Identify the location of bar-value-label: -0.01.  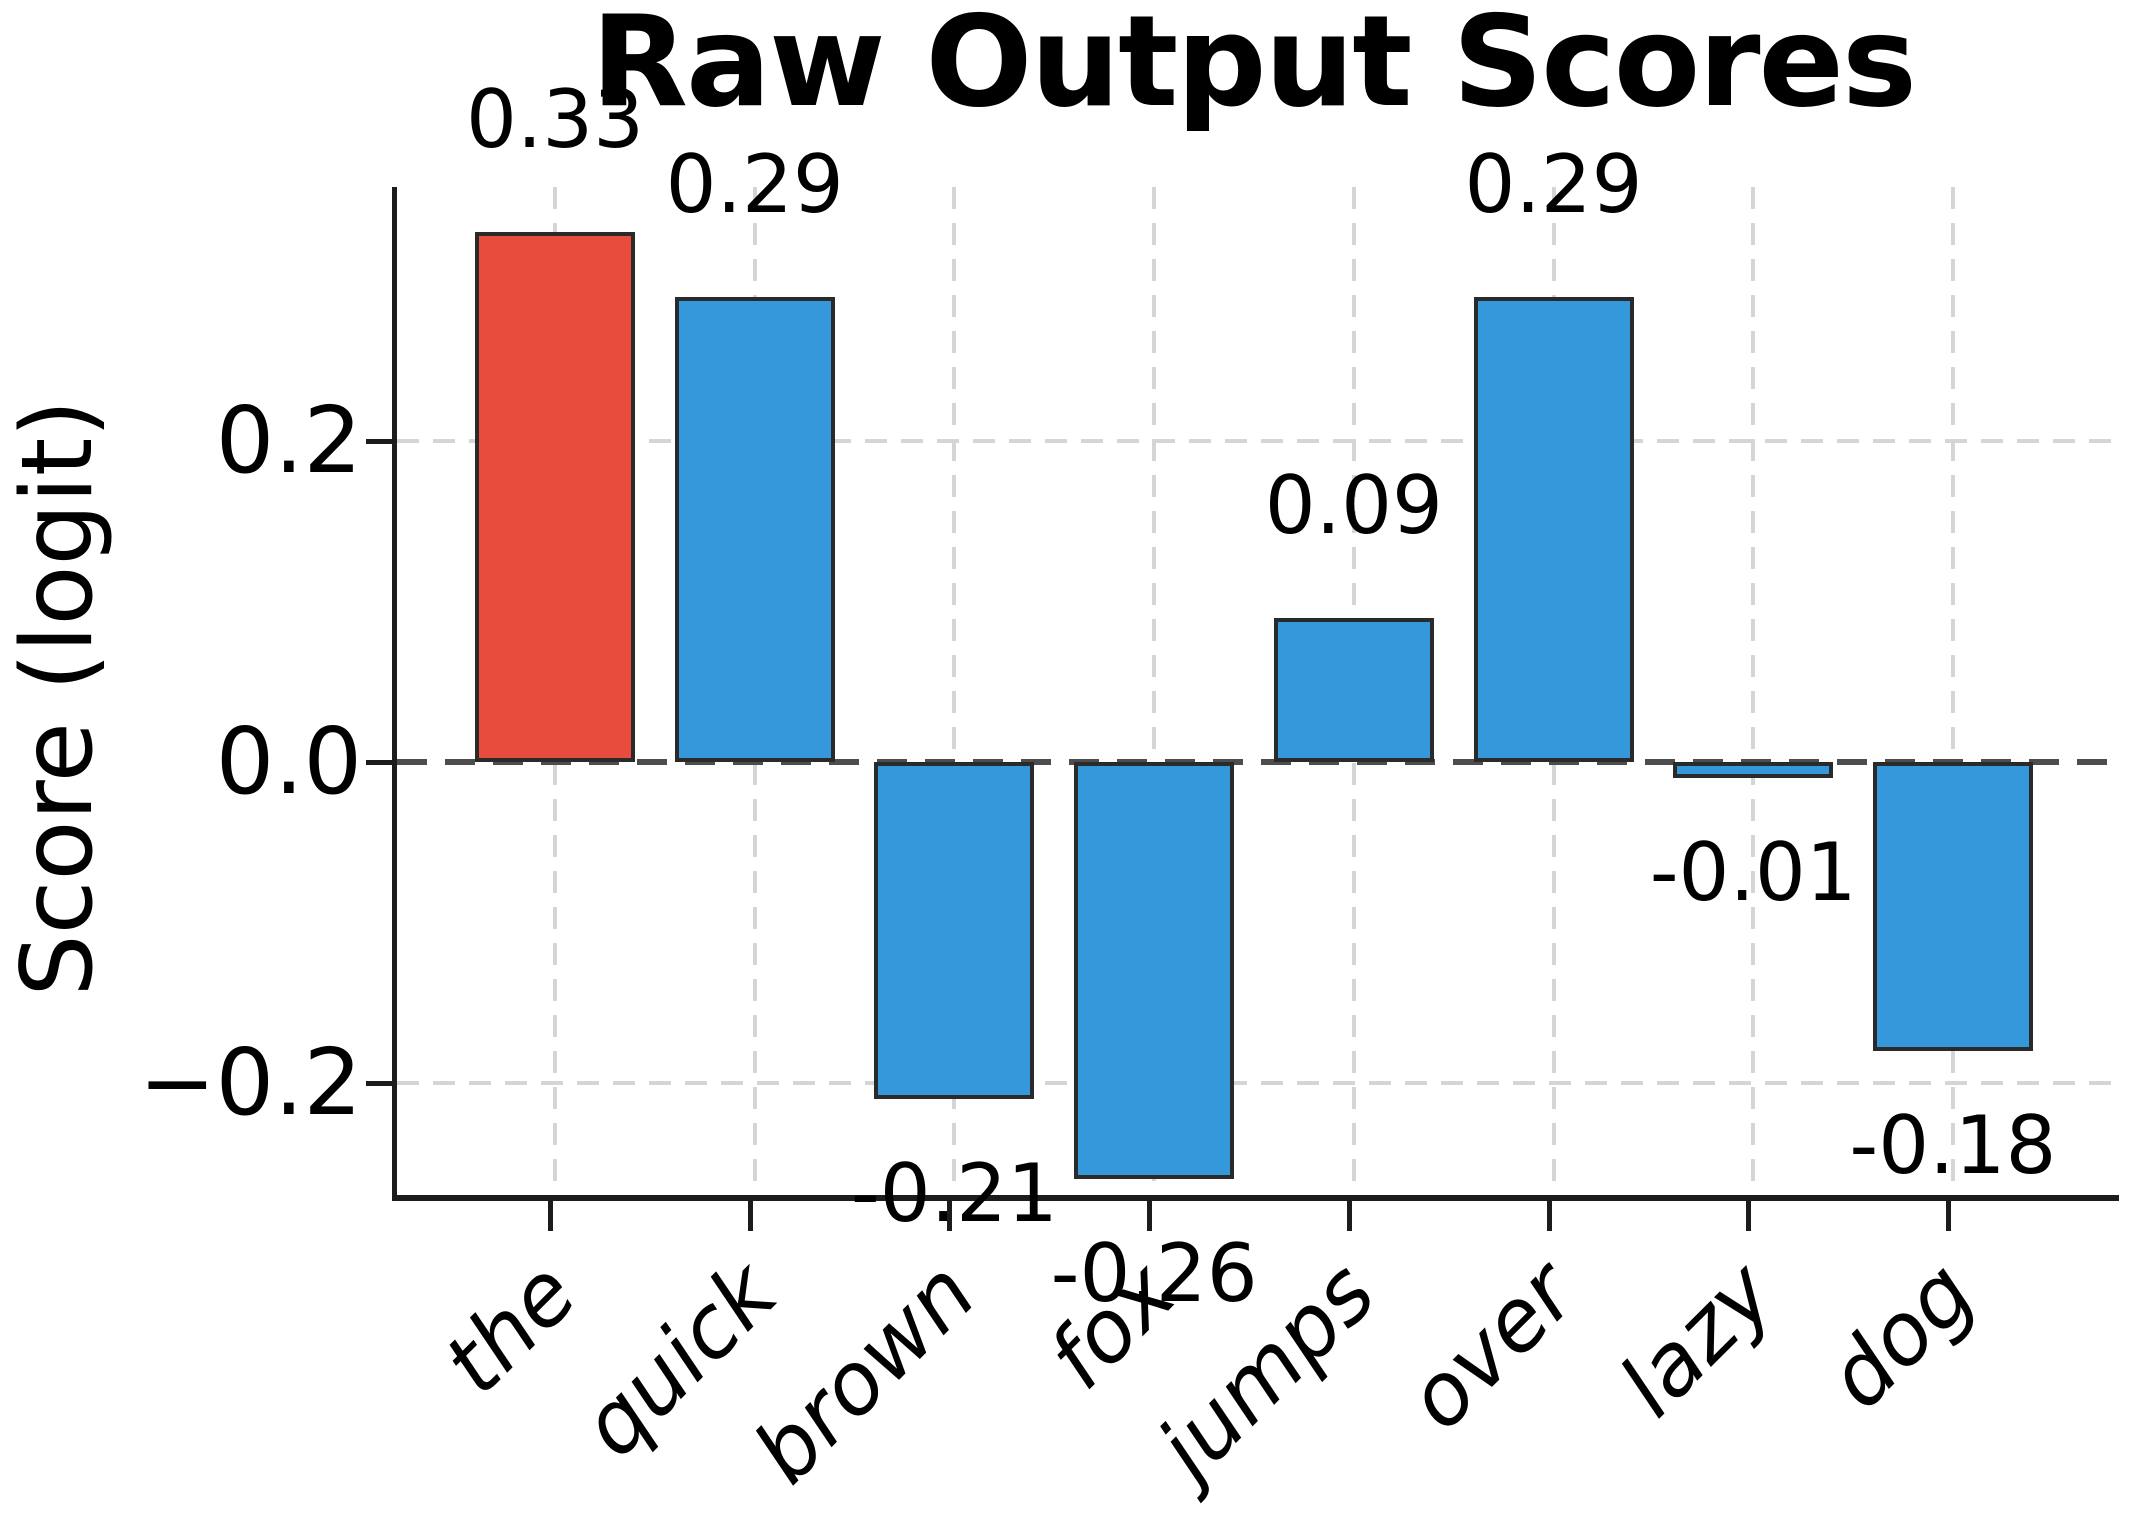
(1753, 873).